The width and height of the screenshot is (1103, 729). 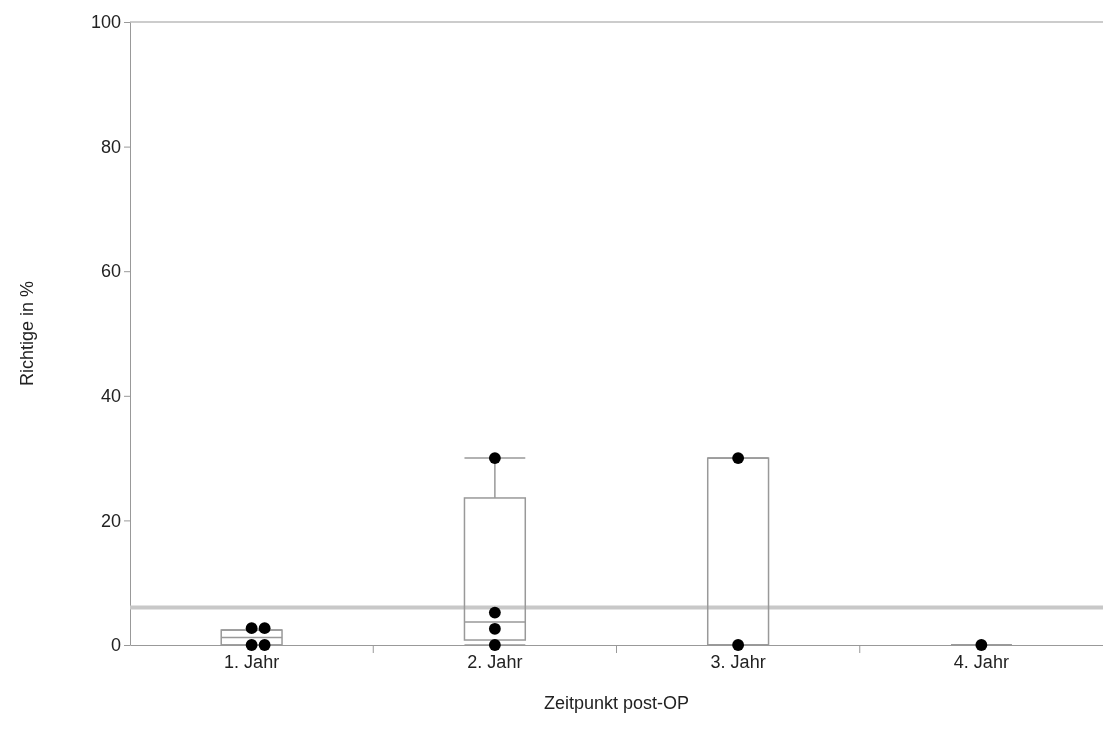 What do you see at coordinates (252, 661) in the screenshot?
I see `x-tick-label: 1. Jahr` at bounding box center [252, 661].